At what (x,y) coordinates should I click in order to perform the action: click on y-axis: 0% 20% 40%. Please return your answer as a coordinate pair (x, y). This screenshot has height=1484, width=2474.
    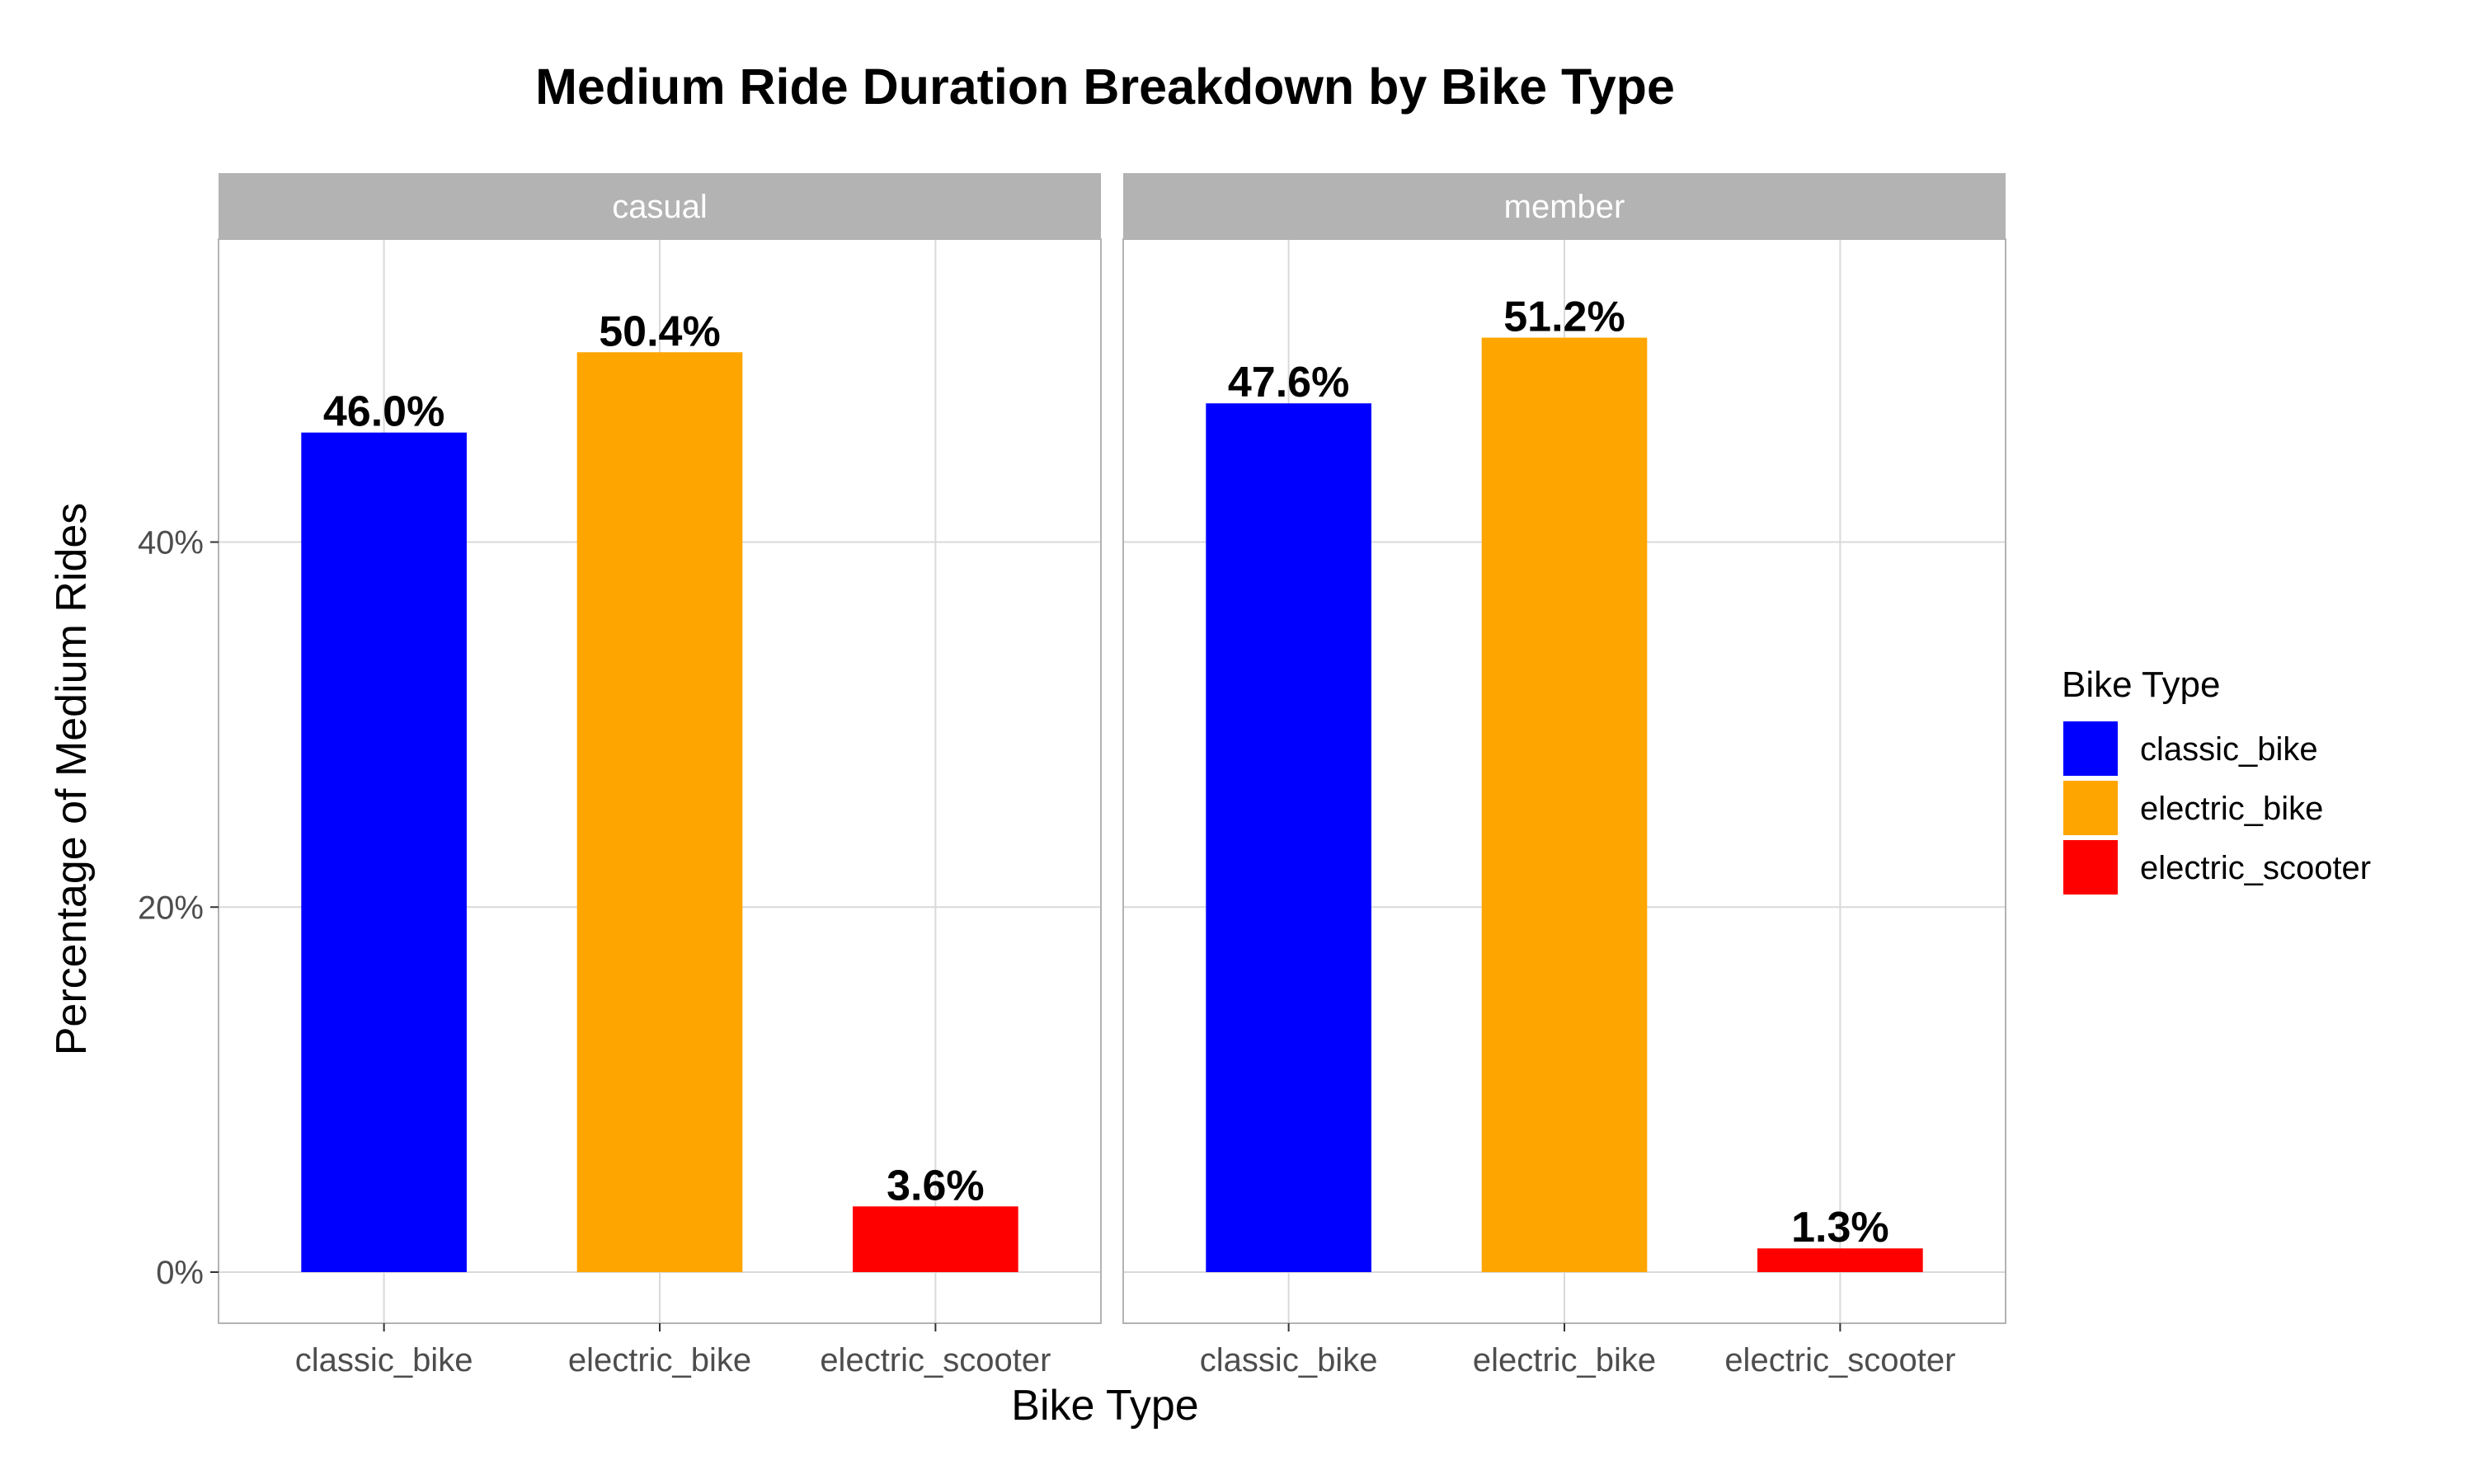
    Looking at the image, I should click on (178, 907).